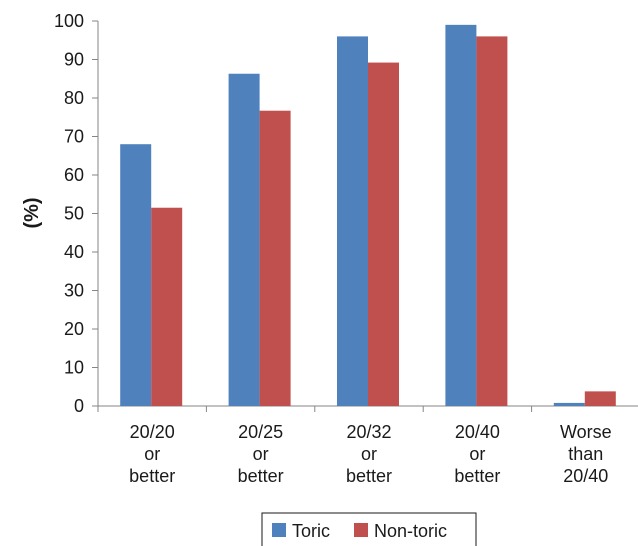 The width and height of the screenshot is (638, 546). Describe the element at coordinates (74, 214) in the screenshot. I see `y-tick-label: 50` at that location.